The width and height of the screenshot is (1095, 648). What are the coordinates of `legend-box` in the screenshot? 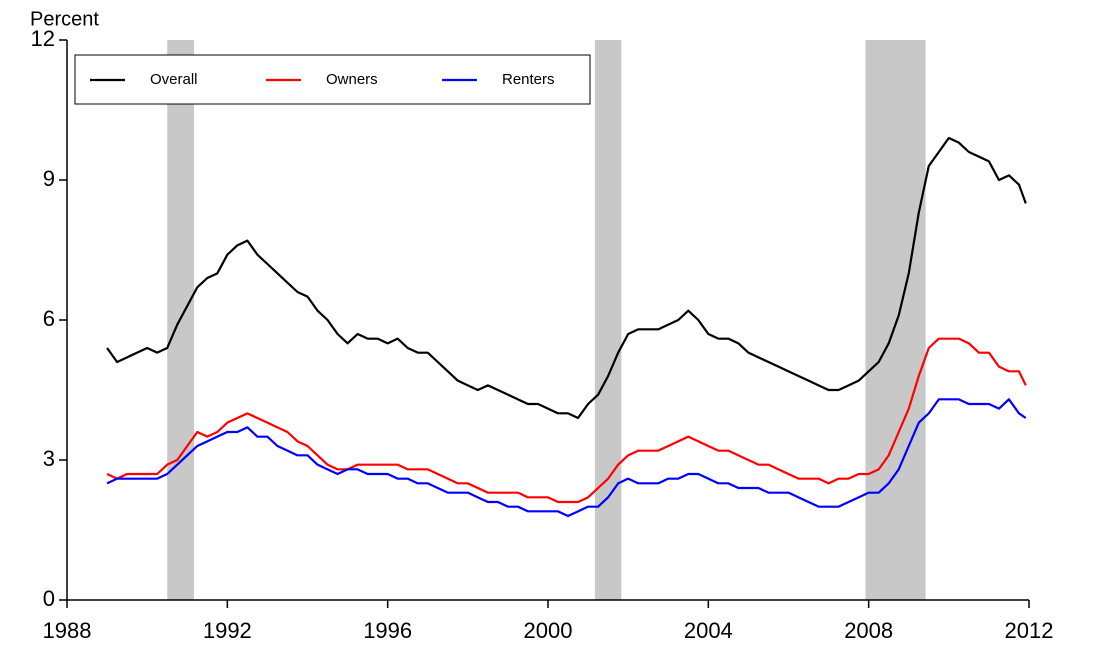 It's located at (332, 79).